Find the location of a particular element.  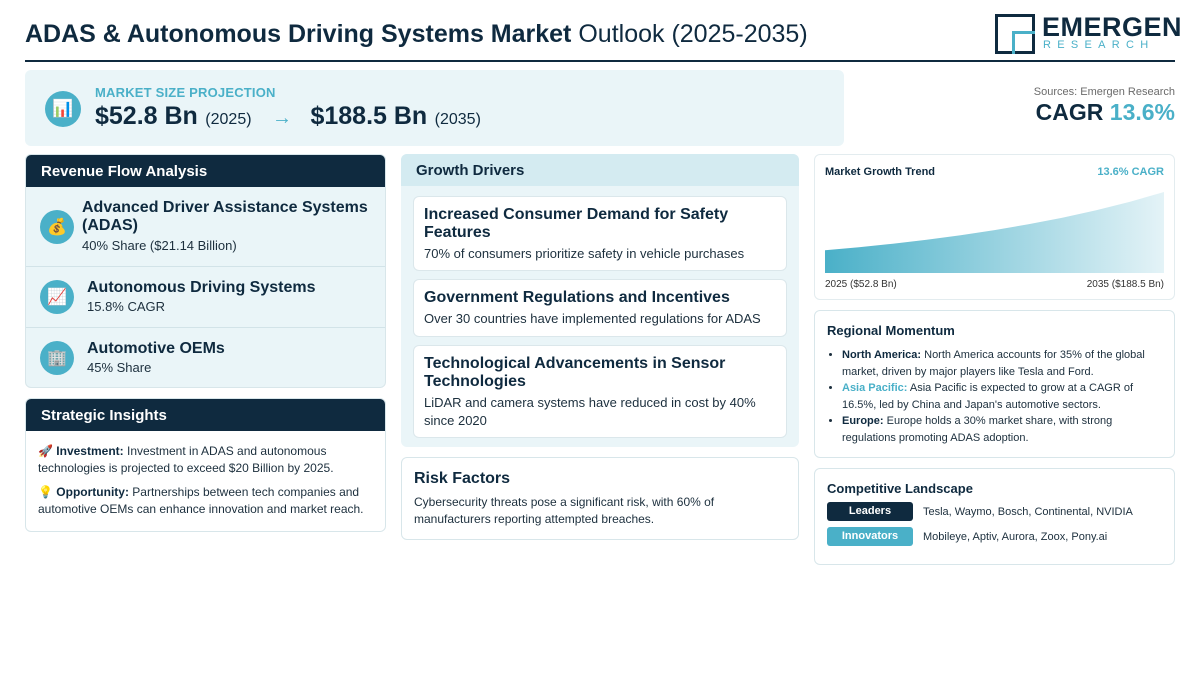

driver-title: Government Regulations and Incentives is located at coordinates (577, 297).